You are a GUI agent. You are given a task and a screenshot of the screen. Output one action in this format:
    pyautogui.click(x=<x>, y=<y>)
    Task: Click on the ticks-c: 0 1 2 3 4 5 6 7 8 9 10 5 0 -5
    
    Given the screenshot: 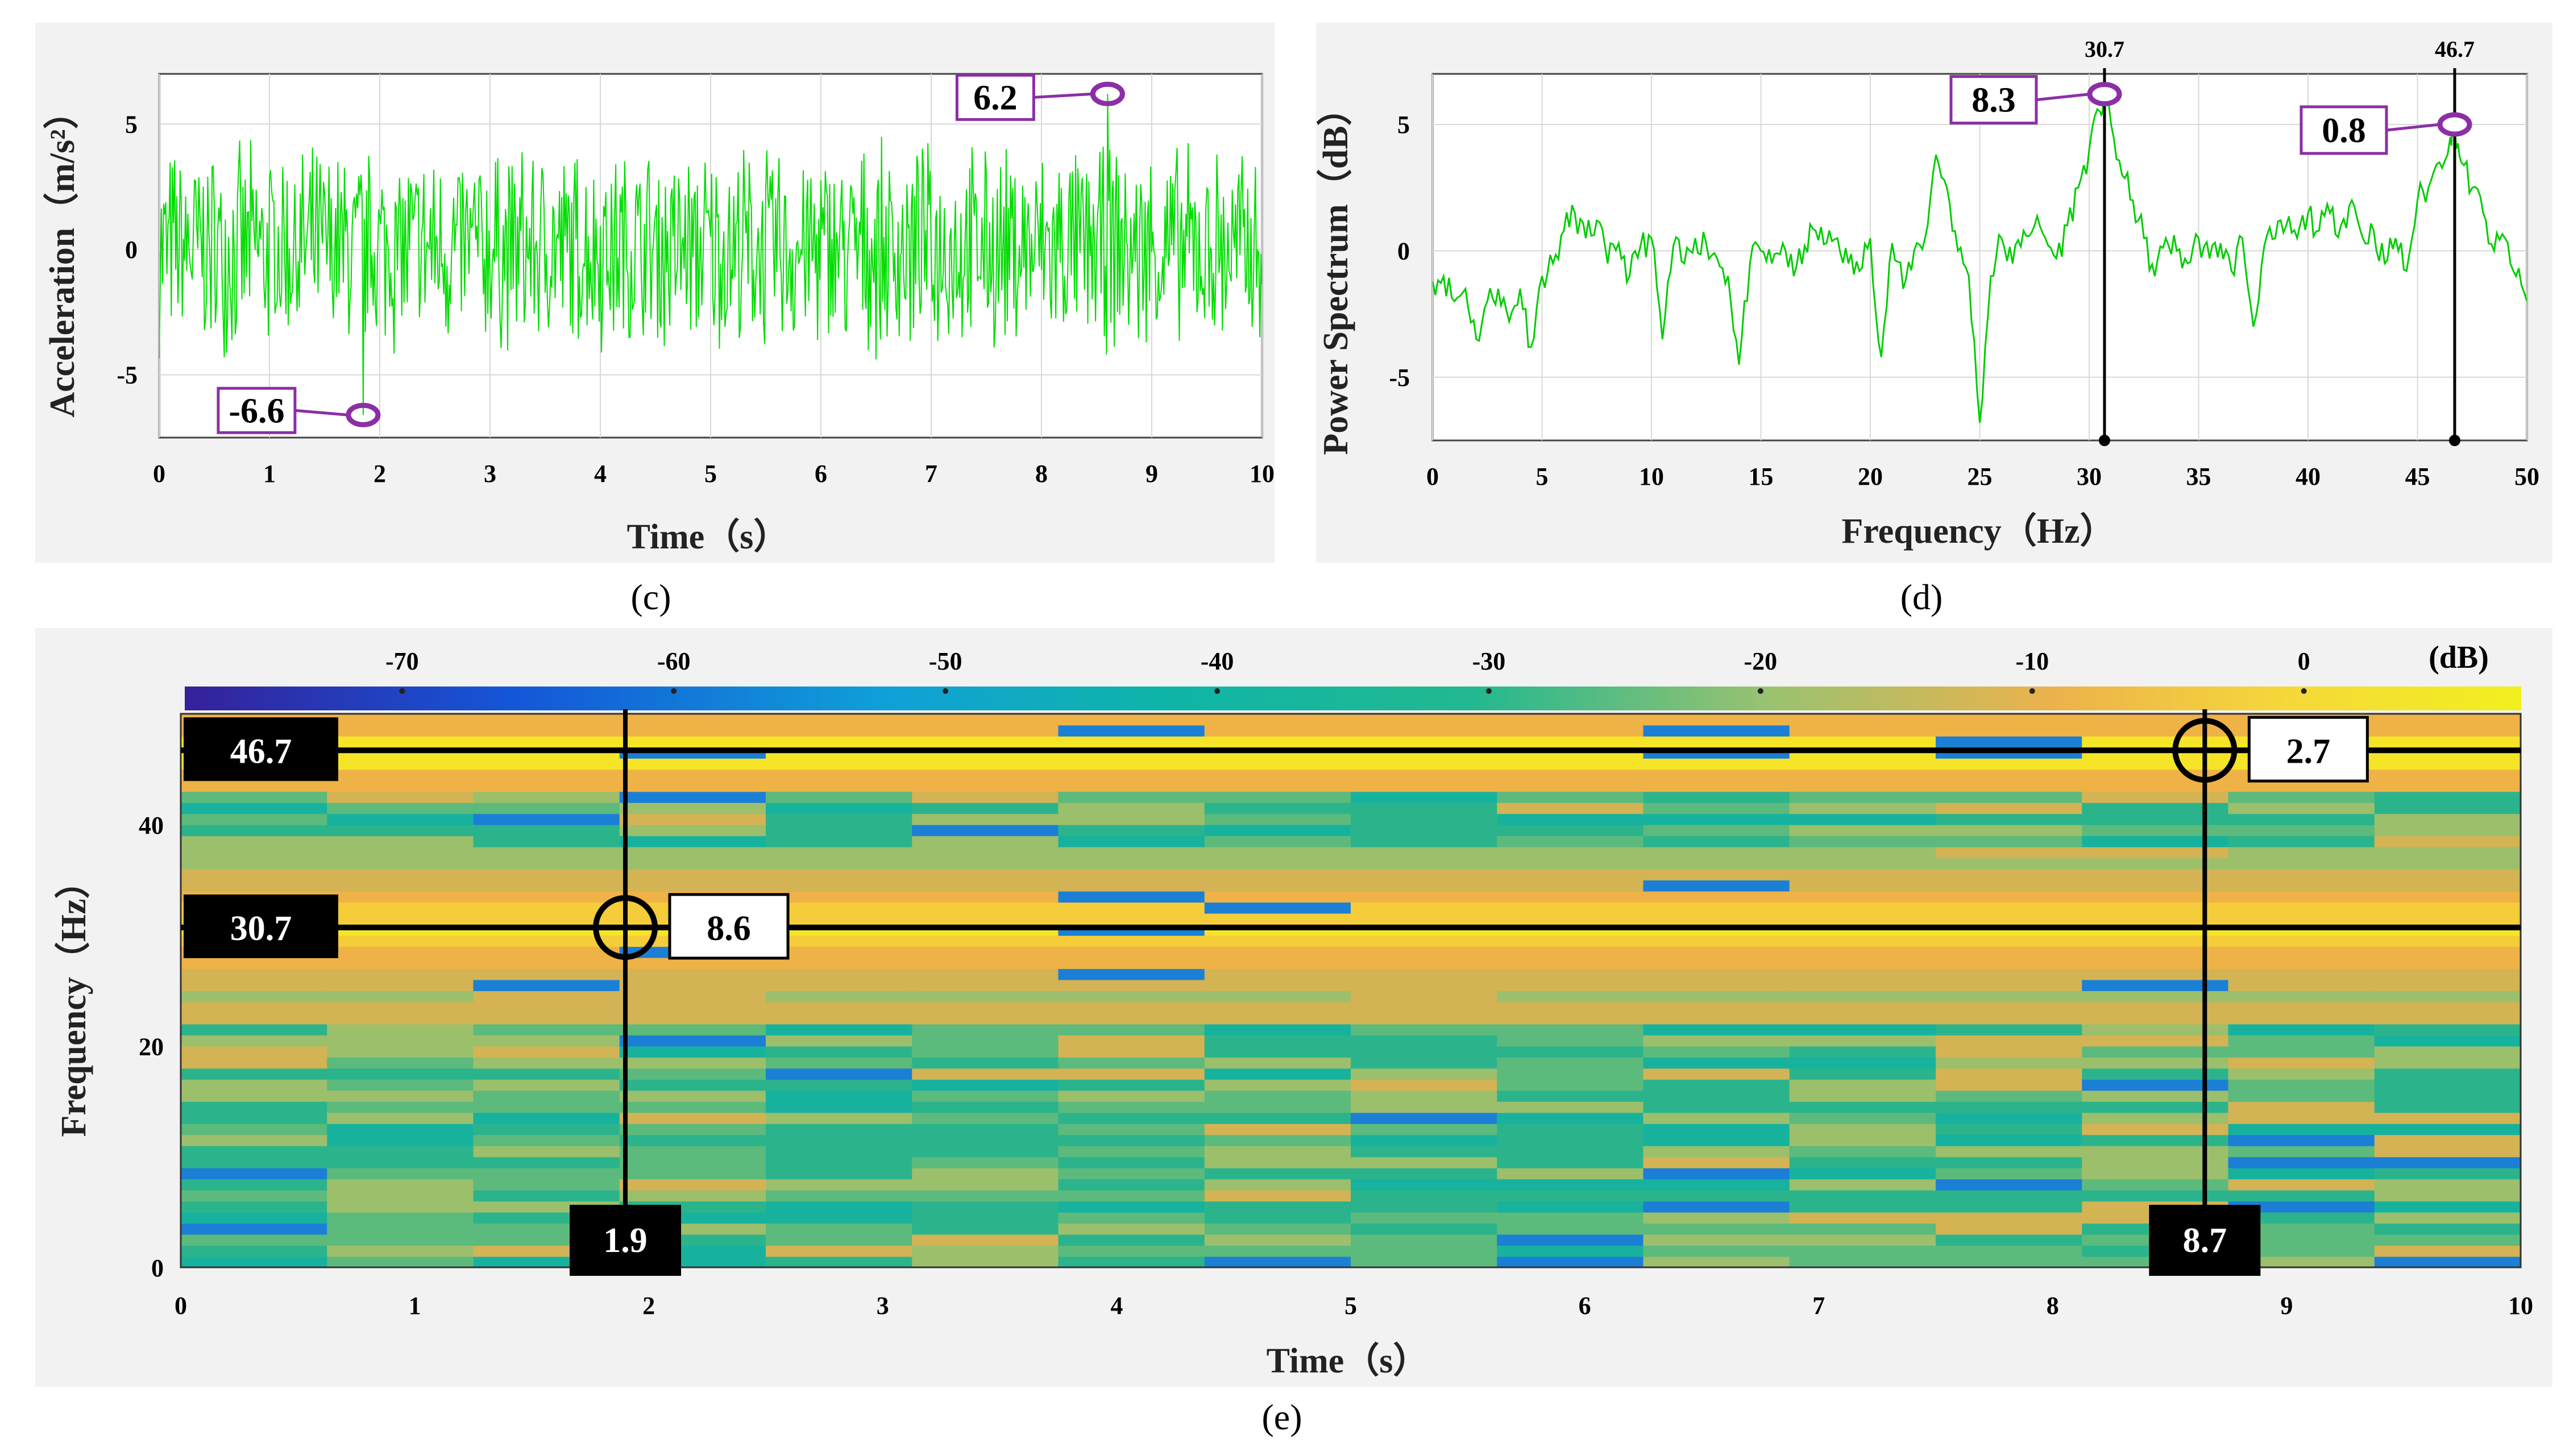 What is the action you would take?
    pyautogui.click(x=696, y=299)
    